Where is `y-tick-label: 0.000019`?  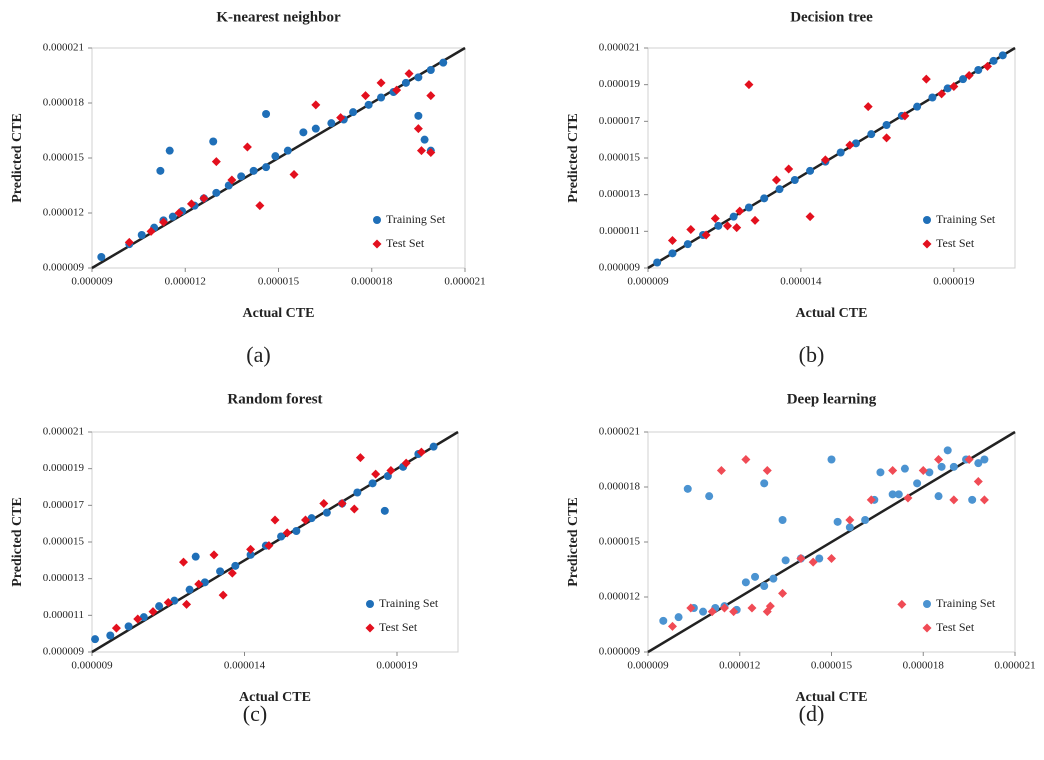 y-tick-label: 0.000019 is located at coordinates (64, 468).